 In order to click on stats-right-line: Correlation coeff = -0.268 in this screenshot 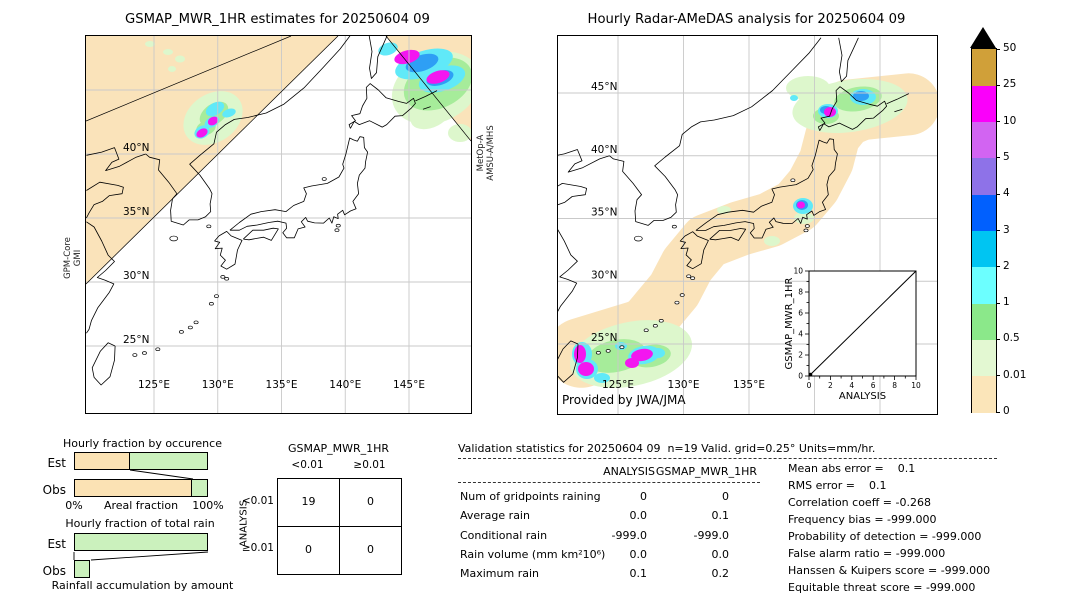, I will do `click(859, 502)`.